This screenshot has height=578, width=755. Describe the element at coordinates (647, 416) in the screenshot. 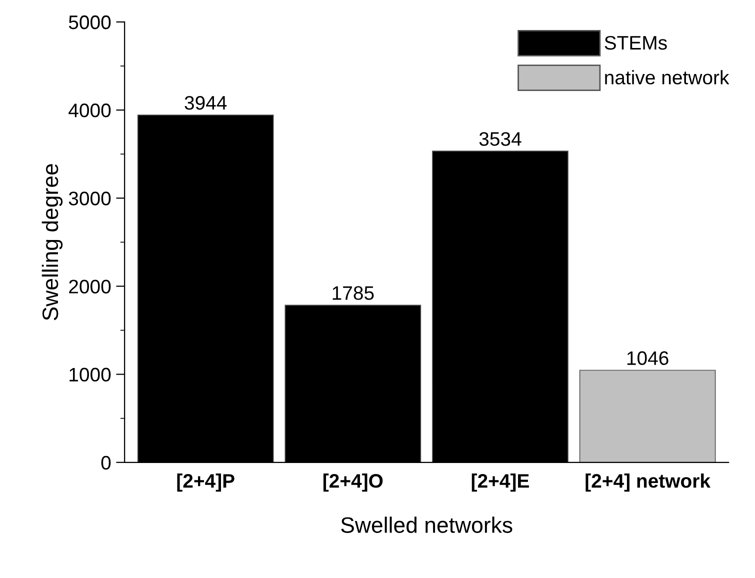

I see `bar` at that location.